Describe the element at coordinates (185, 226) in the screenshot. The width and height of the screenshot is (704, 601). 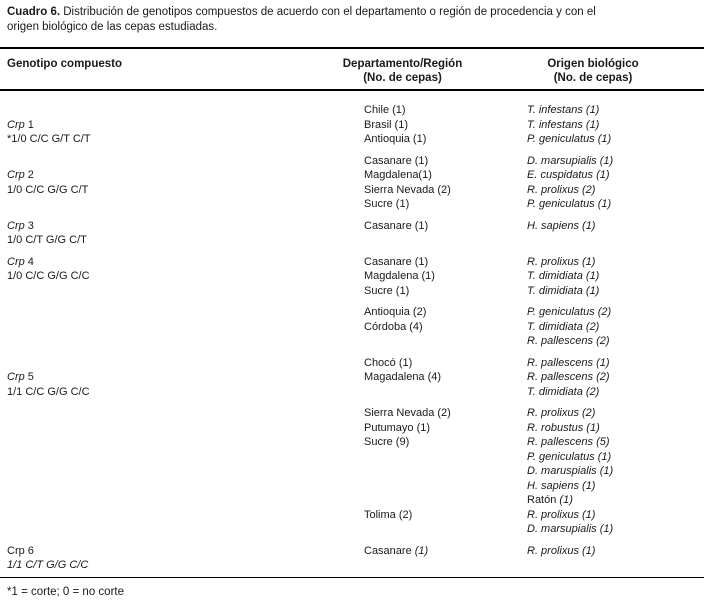
I see `cell-genotype: Crp 3` at that location.